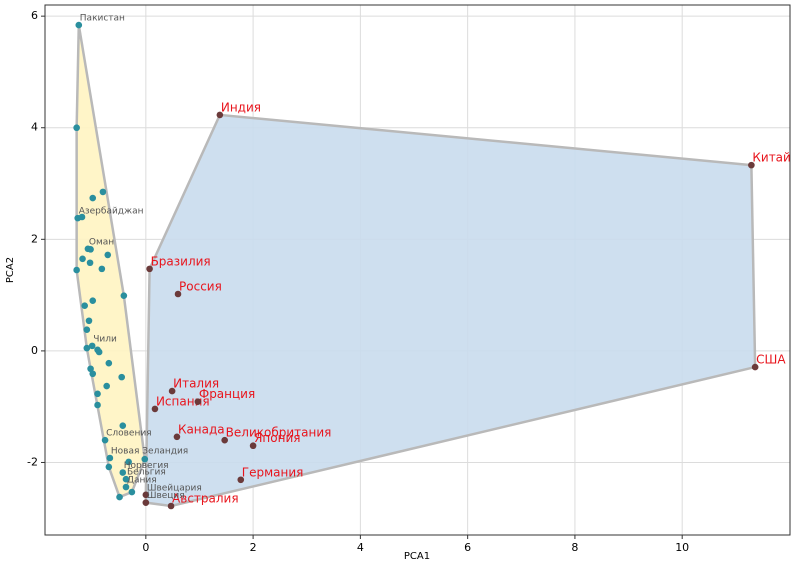 The image size is (799, 572). What do you see at coordinates (101, 242) in the screenshot?
I see `point-label: Оман` at bounding box center [101, 242].